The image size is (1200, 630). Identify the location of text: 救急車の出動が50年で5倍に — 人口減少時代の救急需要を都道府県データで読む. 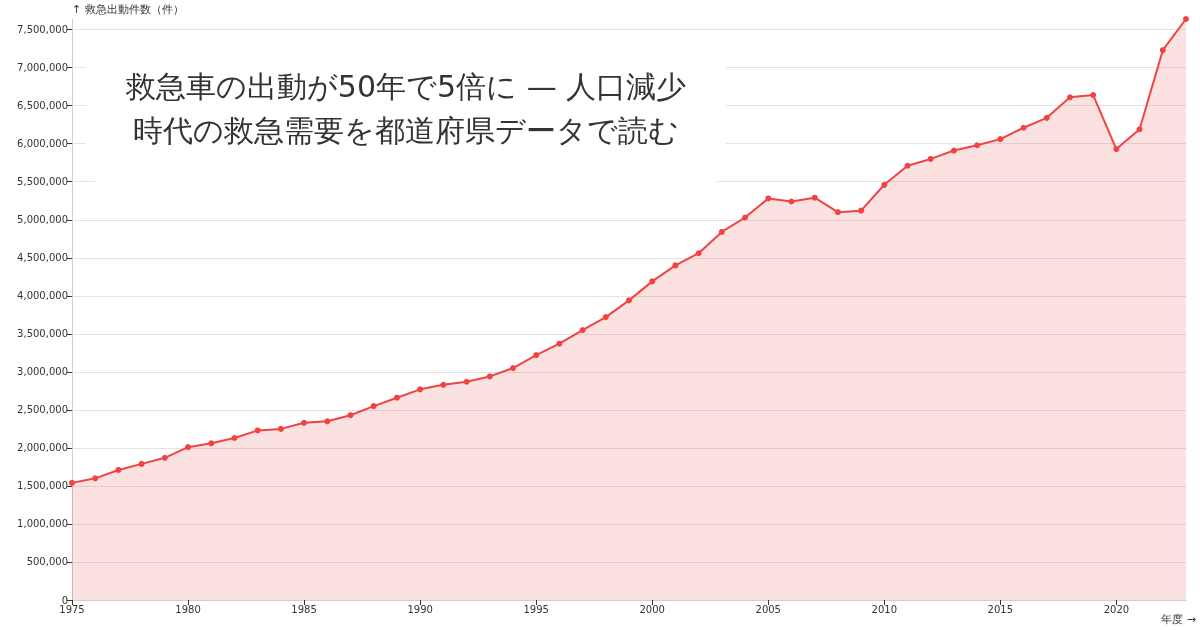
(406, 109).